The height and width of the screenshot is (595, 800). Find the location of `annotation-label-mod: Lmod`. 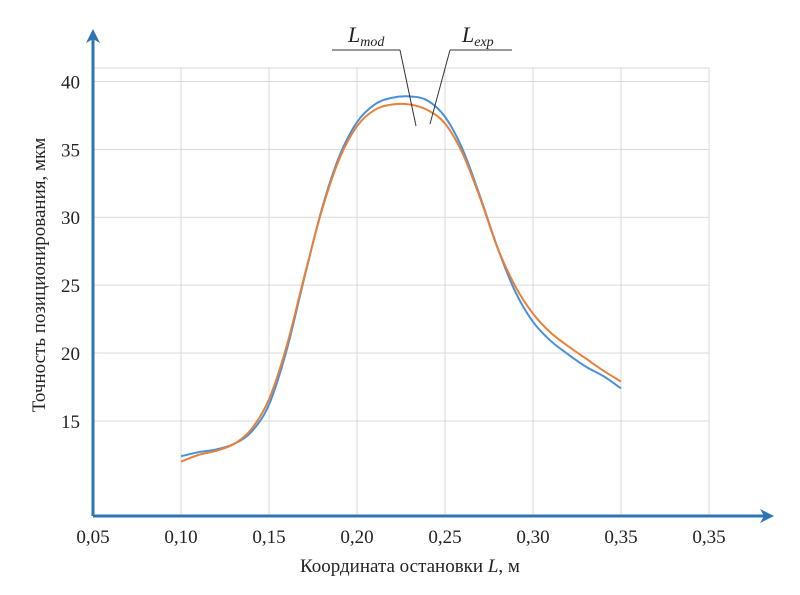

annotation-label-mod: Lmod is located at coordinates (366, 36).